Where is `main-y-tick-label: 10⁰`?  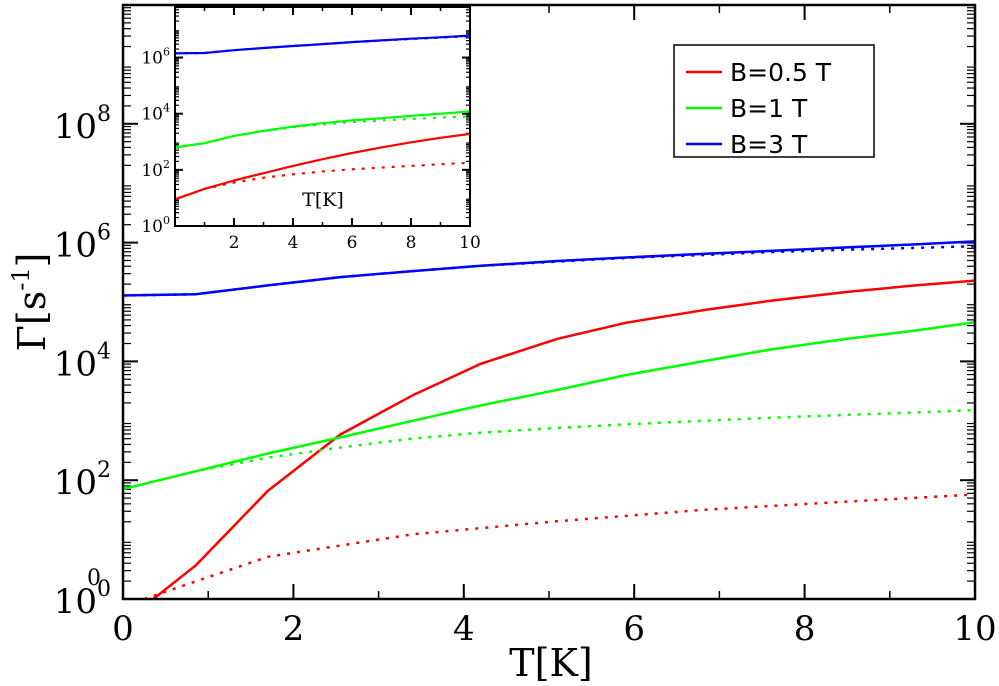
main-y-tick-label: 10⁰ is located at coordinates (82, 599).